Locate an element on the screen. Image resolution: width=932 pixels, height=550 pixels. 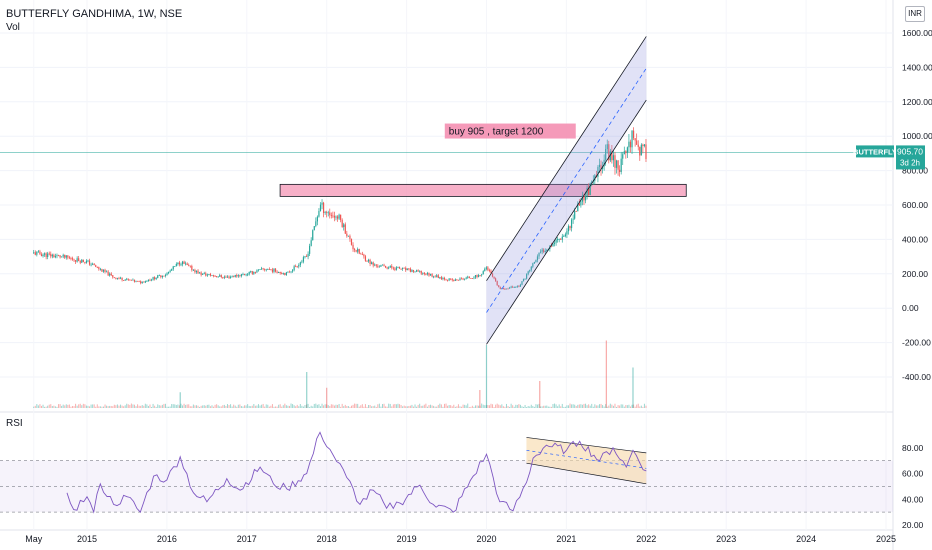
time-tick-label: 2025 is located at coordinates (886, 539).